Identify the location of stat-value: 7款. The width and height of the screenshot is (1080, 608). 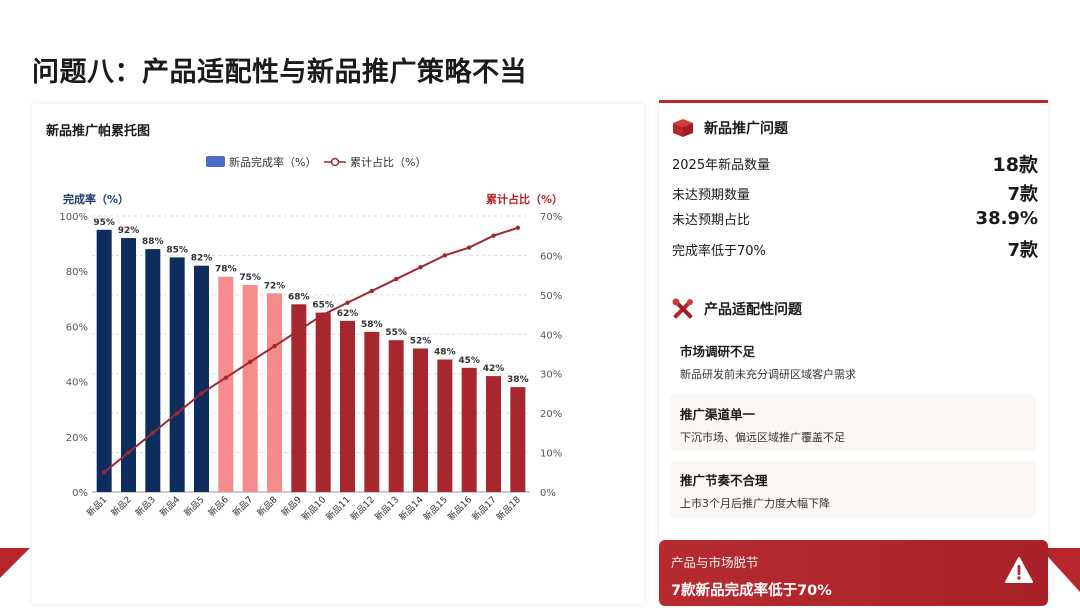
(1022, 250).